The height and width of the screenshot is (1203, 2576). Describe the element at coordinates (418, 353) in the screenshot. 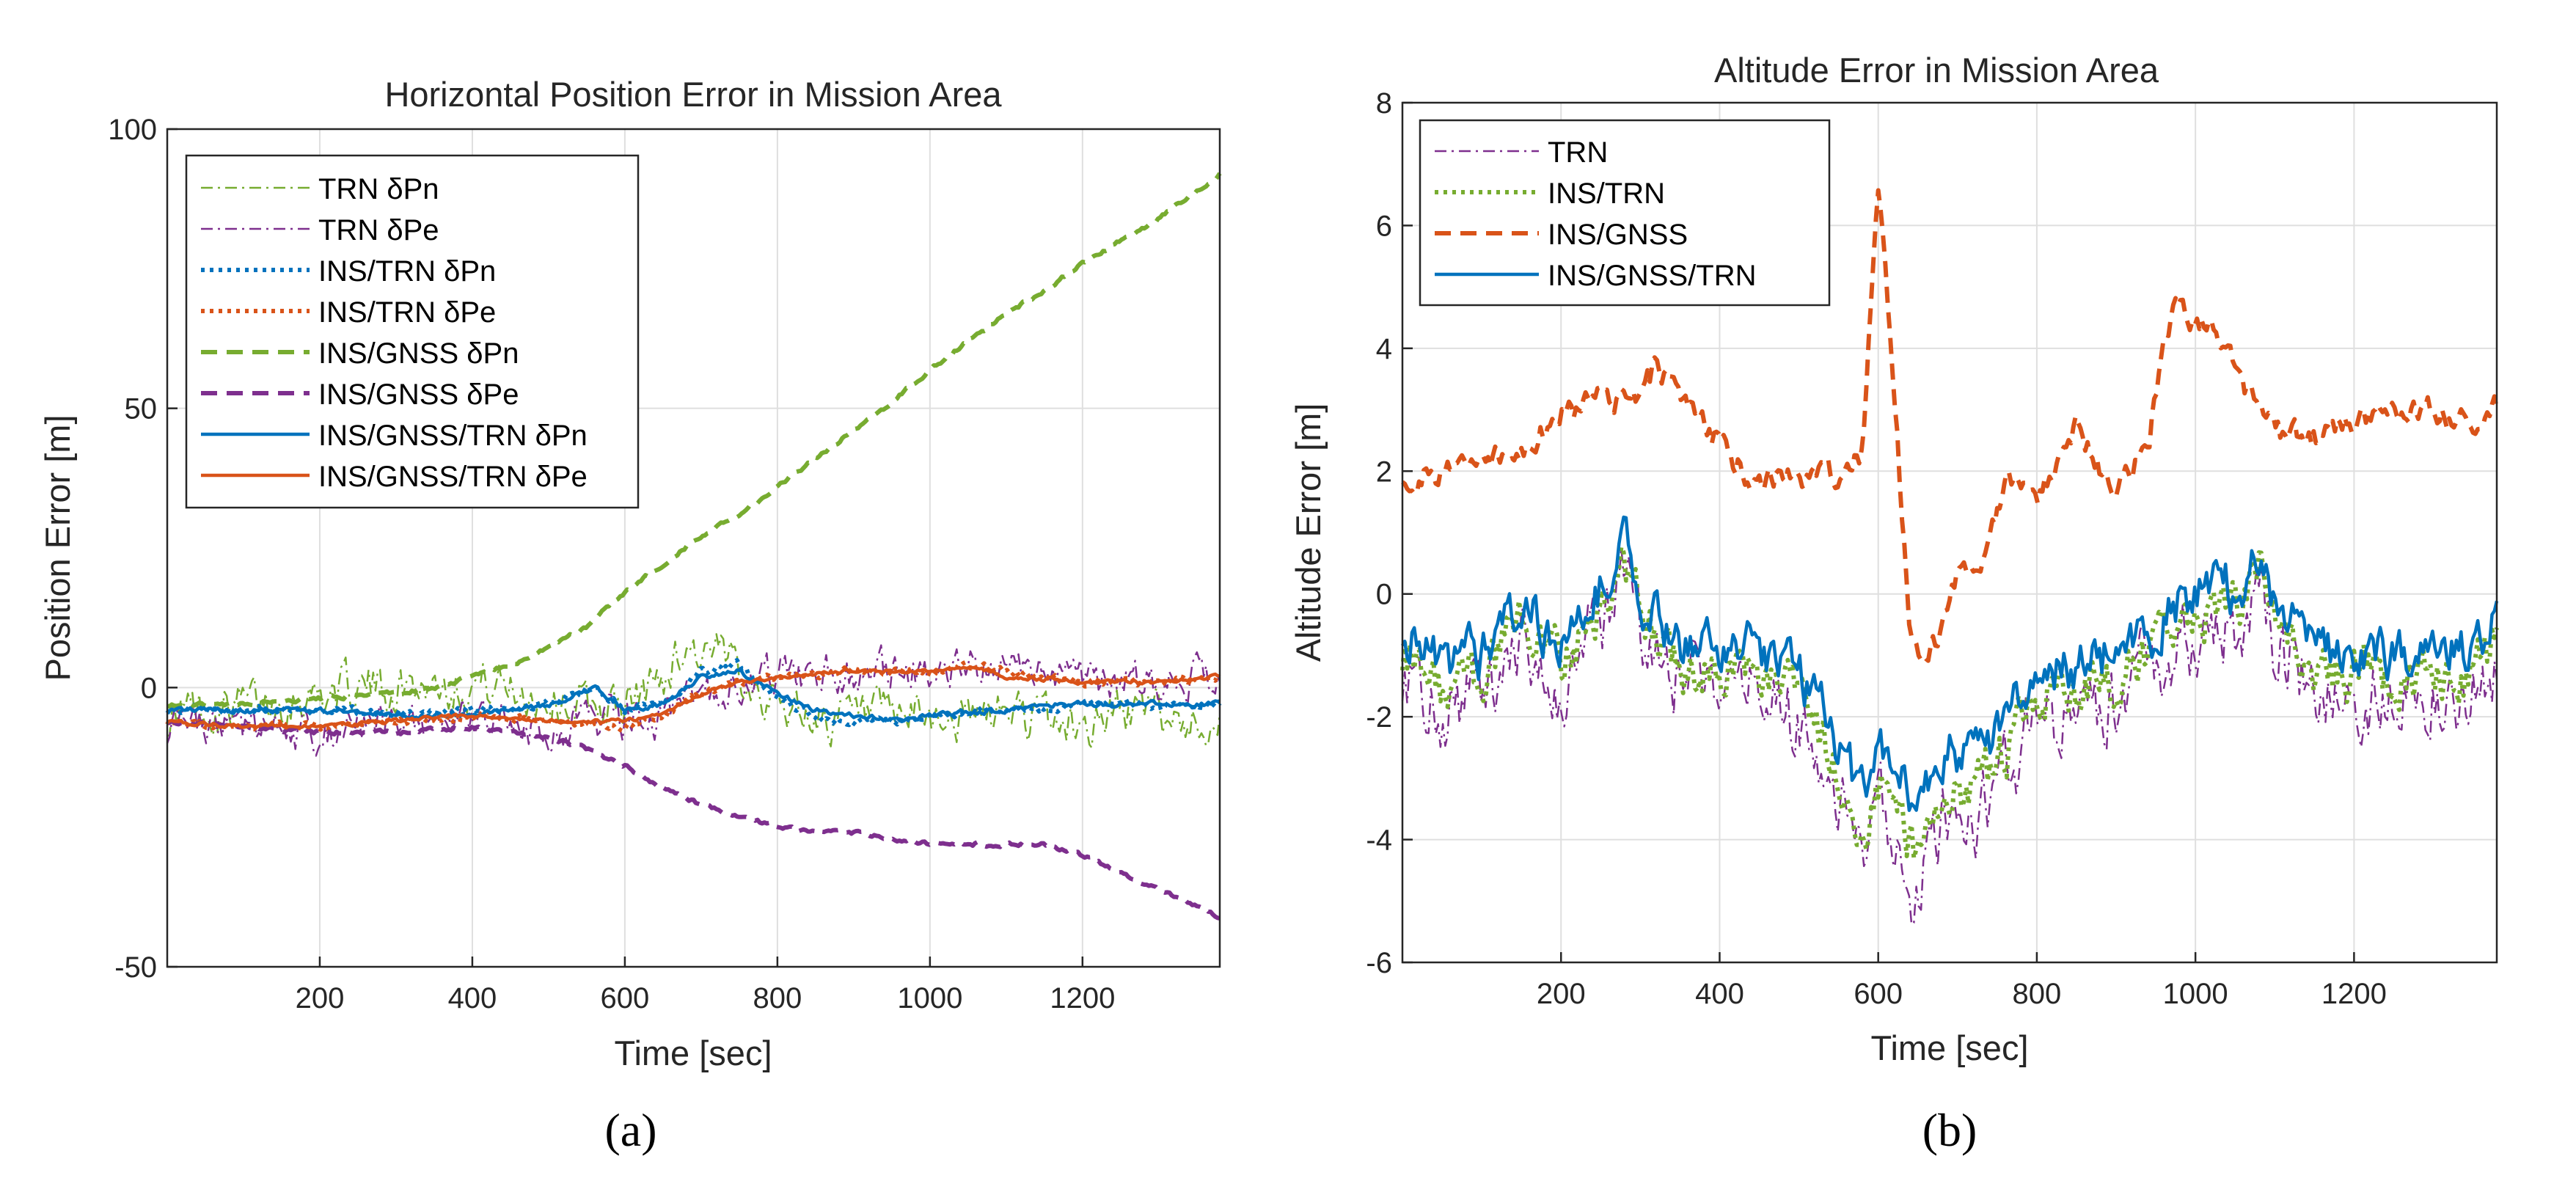

I see `legend-entry: INS/GNSS δPn` at that location.